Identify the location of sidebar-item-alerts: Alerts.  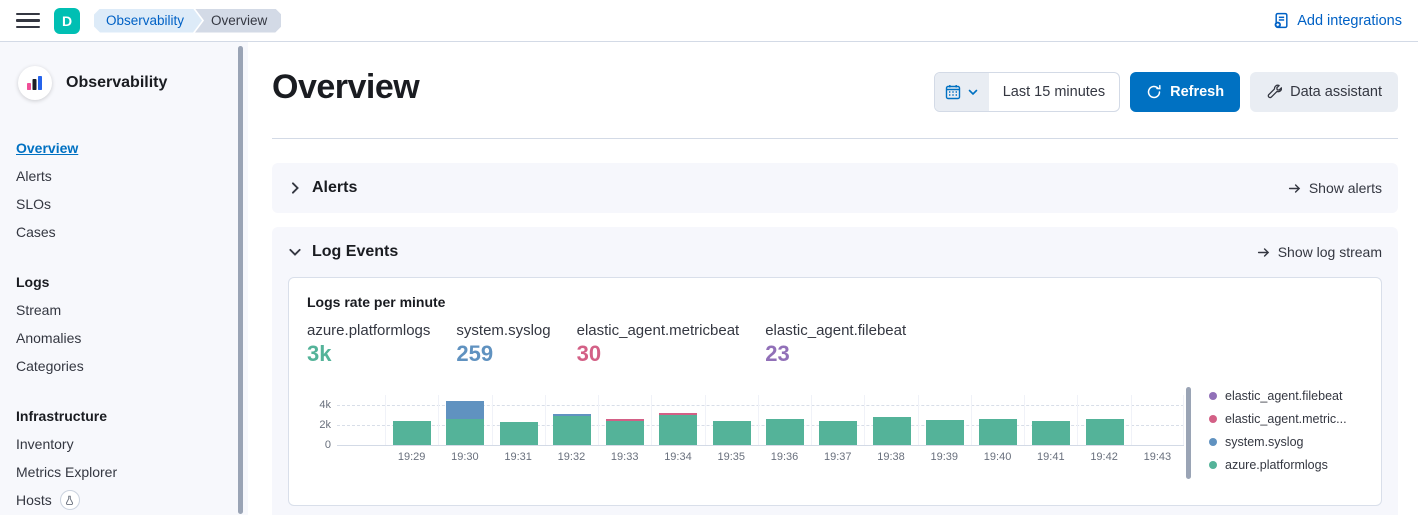
(124, 176).